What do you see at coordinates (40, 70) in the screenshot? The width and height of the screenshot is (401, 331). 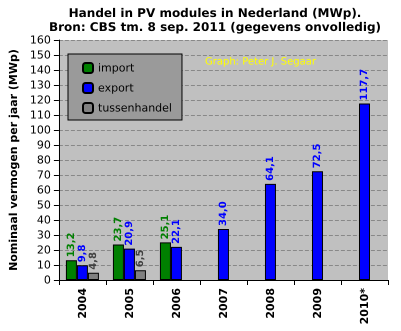 I see `y-tick-label: 140` at bounding box center [40, 70].